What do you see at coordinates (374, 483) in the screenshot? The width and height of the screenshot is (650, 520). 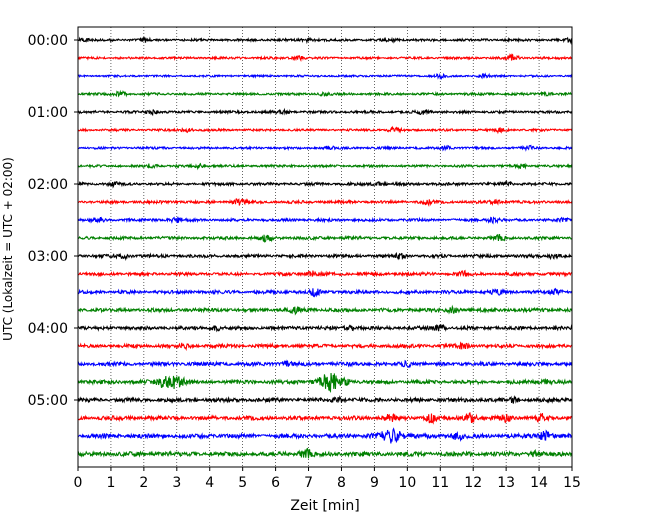 I see `x-tick-label: 9` at bounding box center [374, 483].